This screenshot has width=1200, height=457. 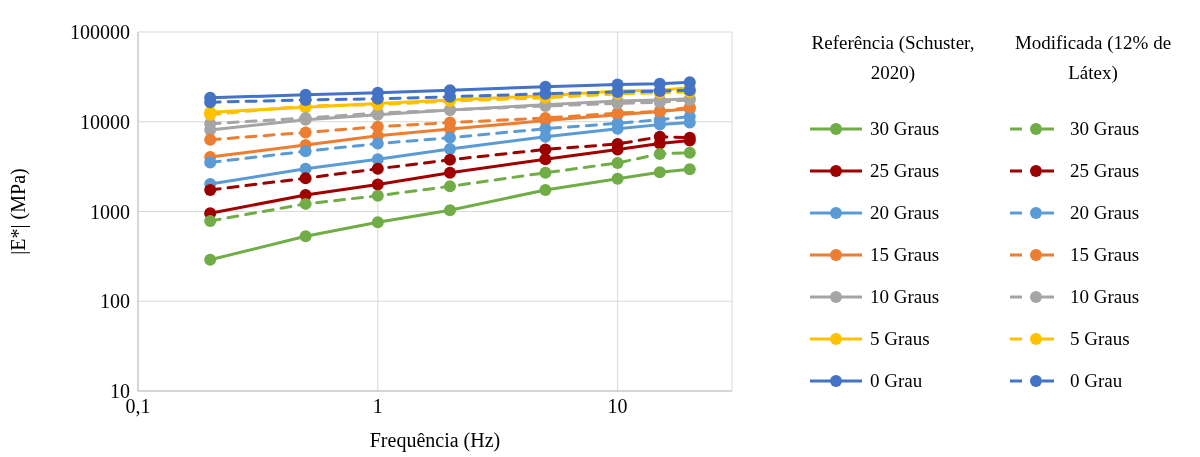 I want to click on x-tick-label: 1, so click(x=377, y=406).